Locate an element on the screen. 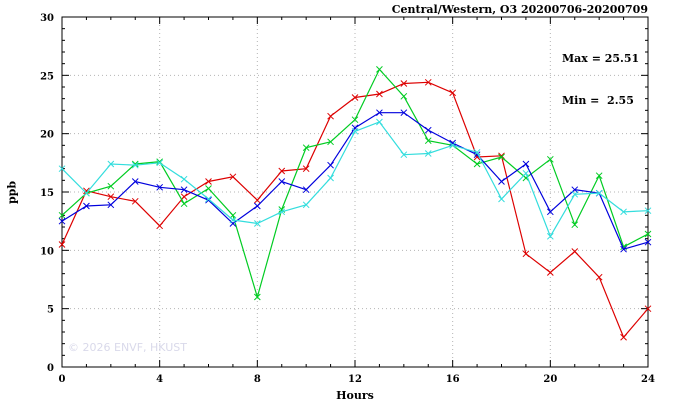  min-value-label: Min = 2.55 is located at coordinates (598, 100).